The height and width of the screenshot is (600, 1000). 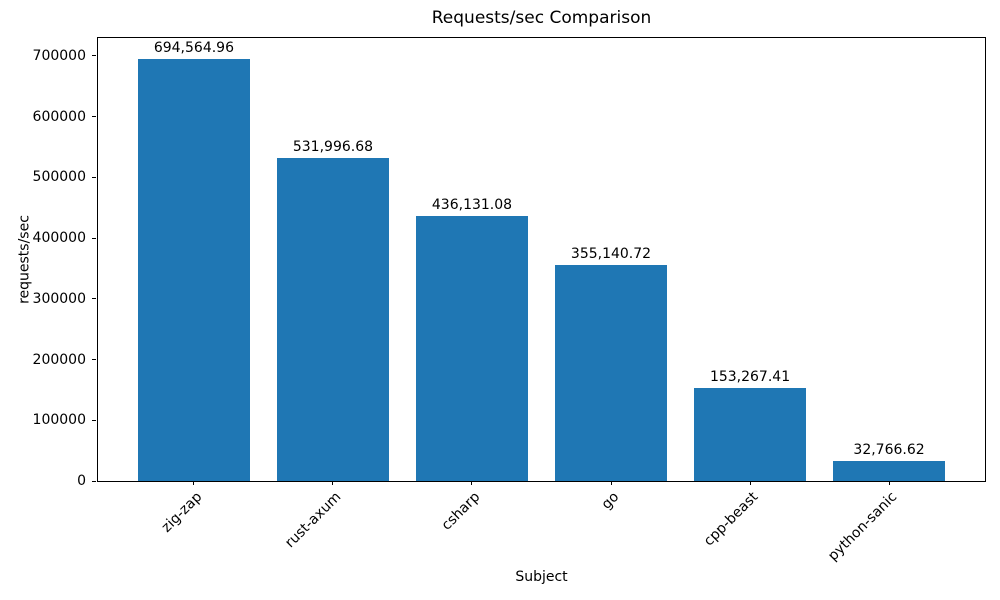 What do you see at coordinates (81, 481) in the screenshot?
I see `y-tick-label: 0` at bounding box center [81, 481].